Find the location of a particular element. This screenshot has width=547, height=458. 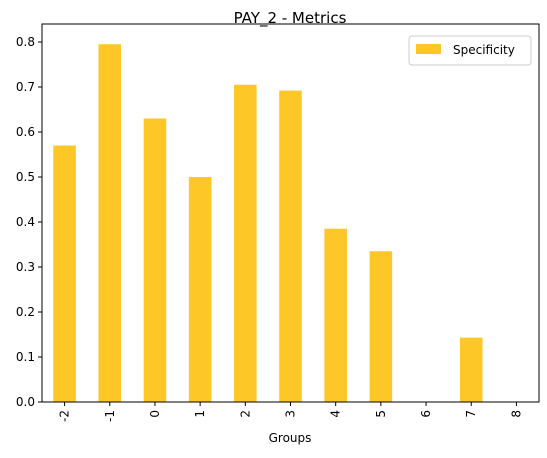

y-tick-label: 0.2 is located at coordinates (25, 312).